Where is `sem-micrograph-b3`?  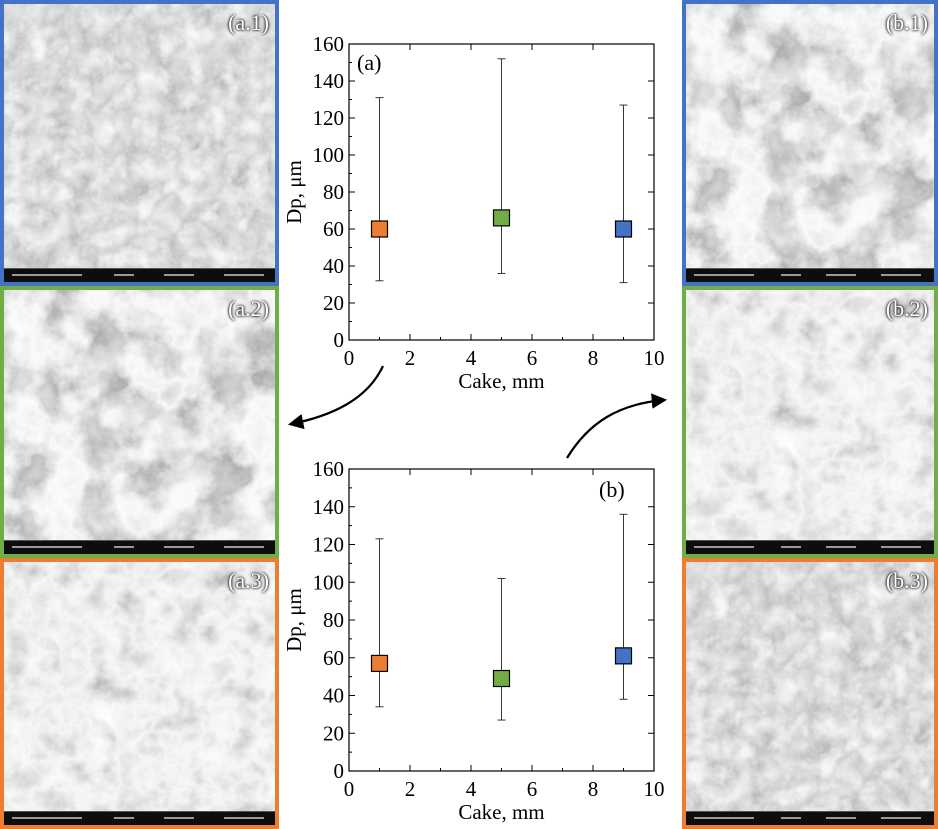
sem-micrograph-b3 is located at coordinates (810, 693).